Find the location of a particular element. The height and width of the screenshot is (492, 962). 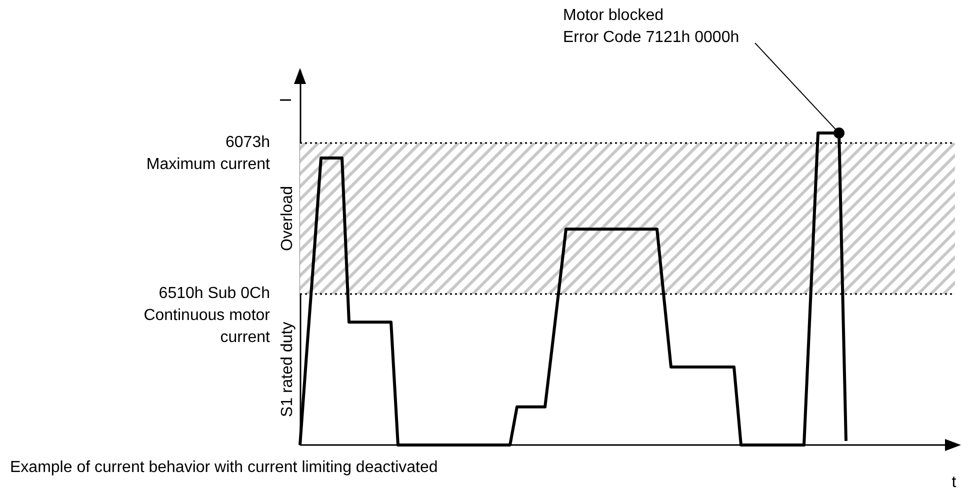

text: S1 rated duty is located at coordinates (287, 370).